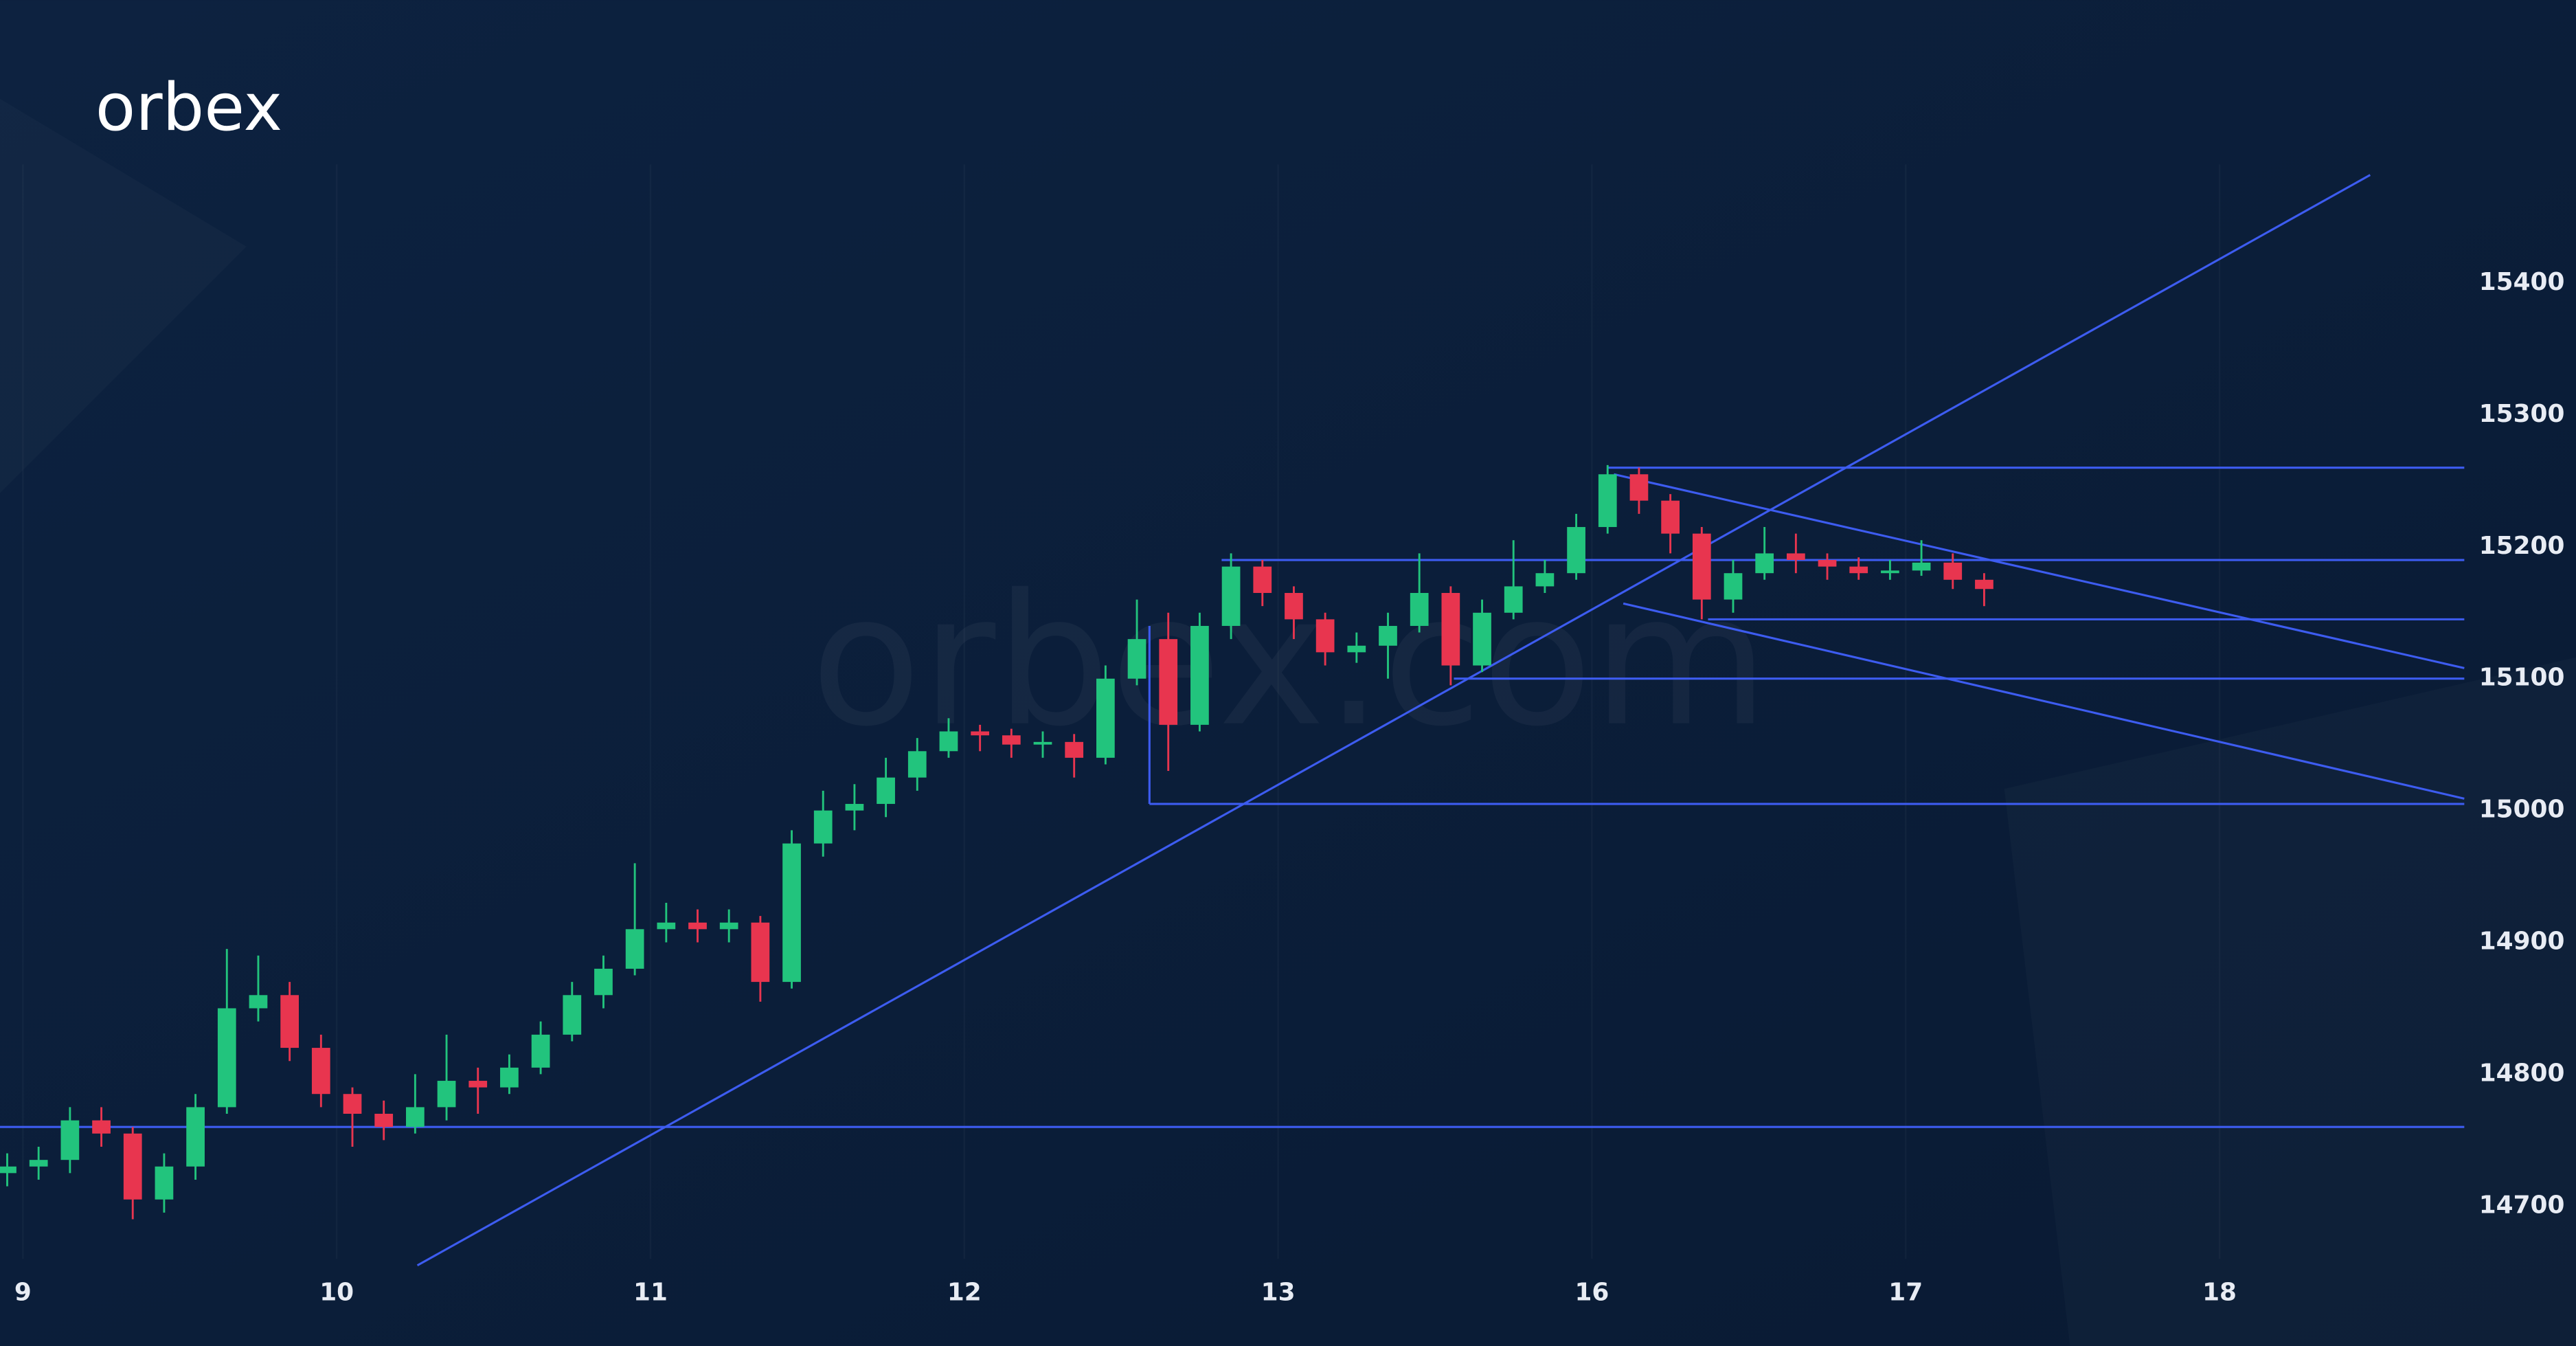 This screenshot has width=2576, height=1346. Describe the element at coordinates (2522, 414) in the screenshot. I see `y-tick-label: 15300` at that location.